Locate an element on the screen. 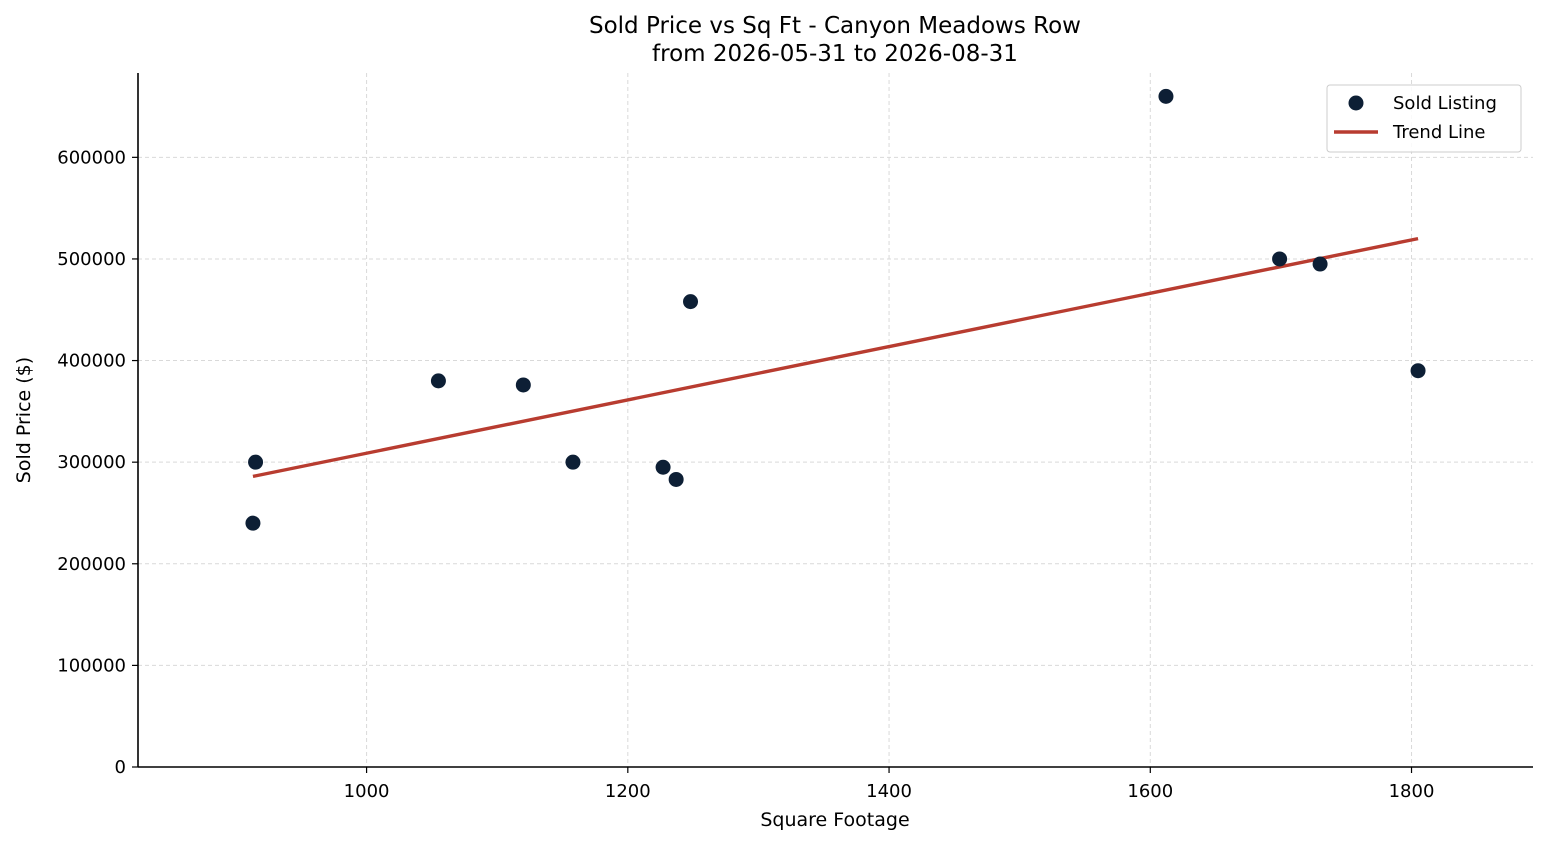 The height and width of the screenshot is (845, 1547). chart-legend: Sold Listing Trend Line is located at coordinates (1424, 118).